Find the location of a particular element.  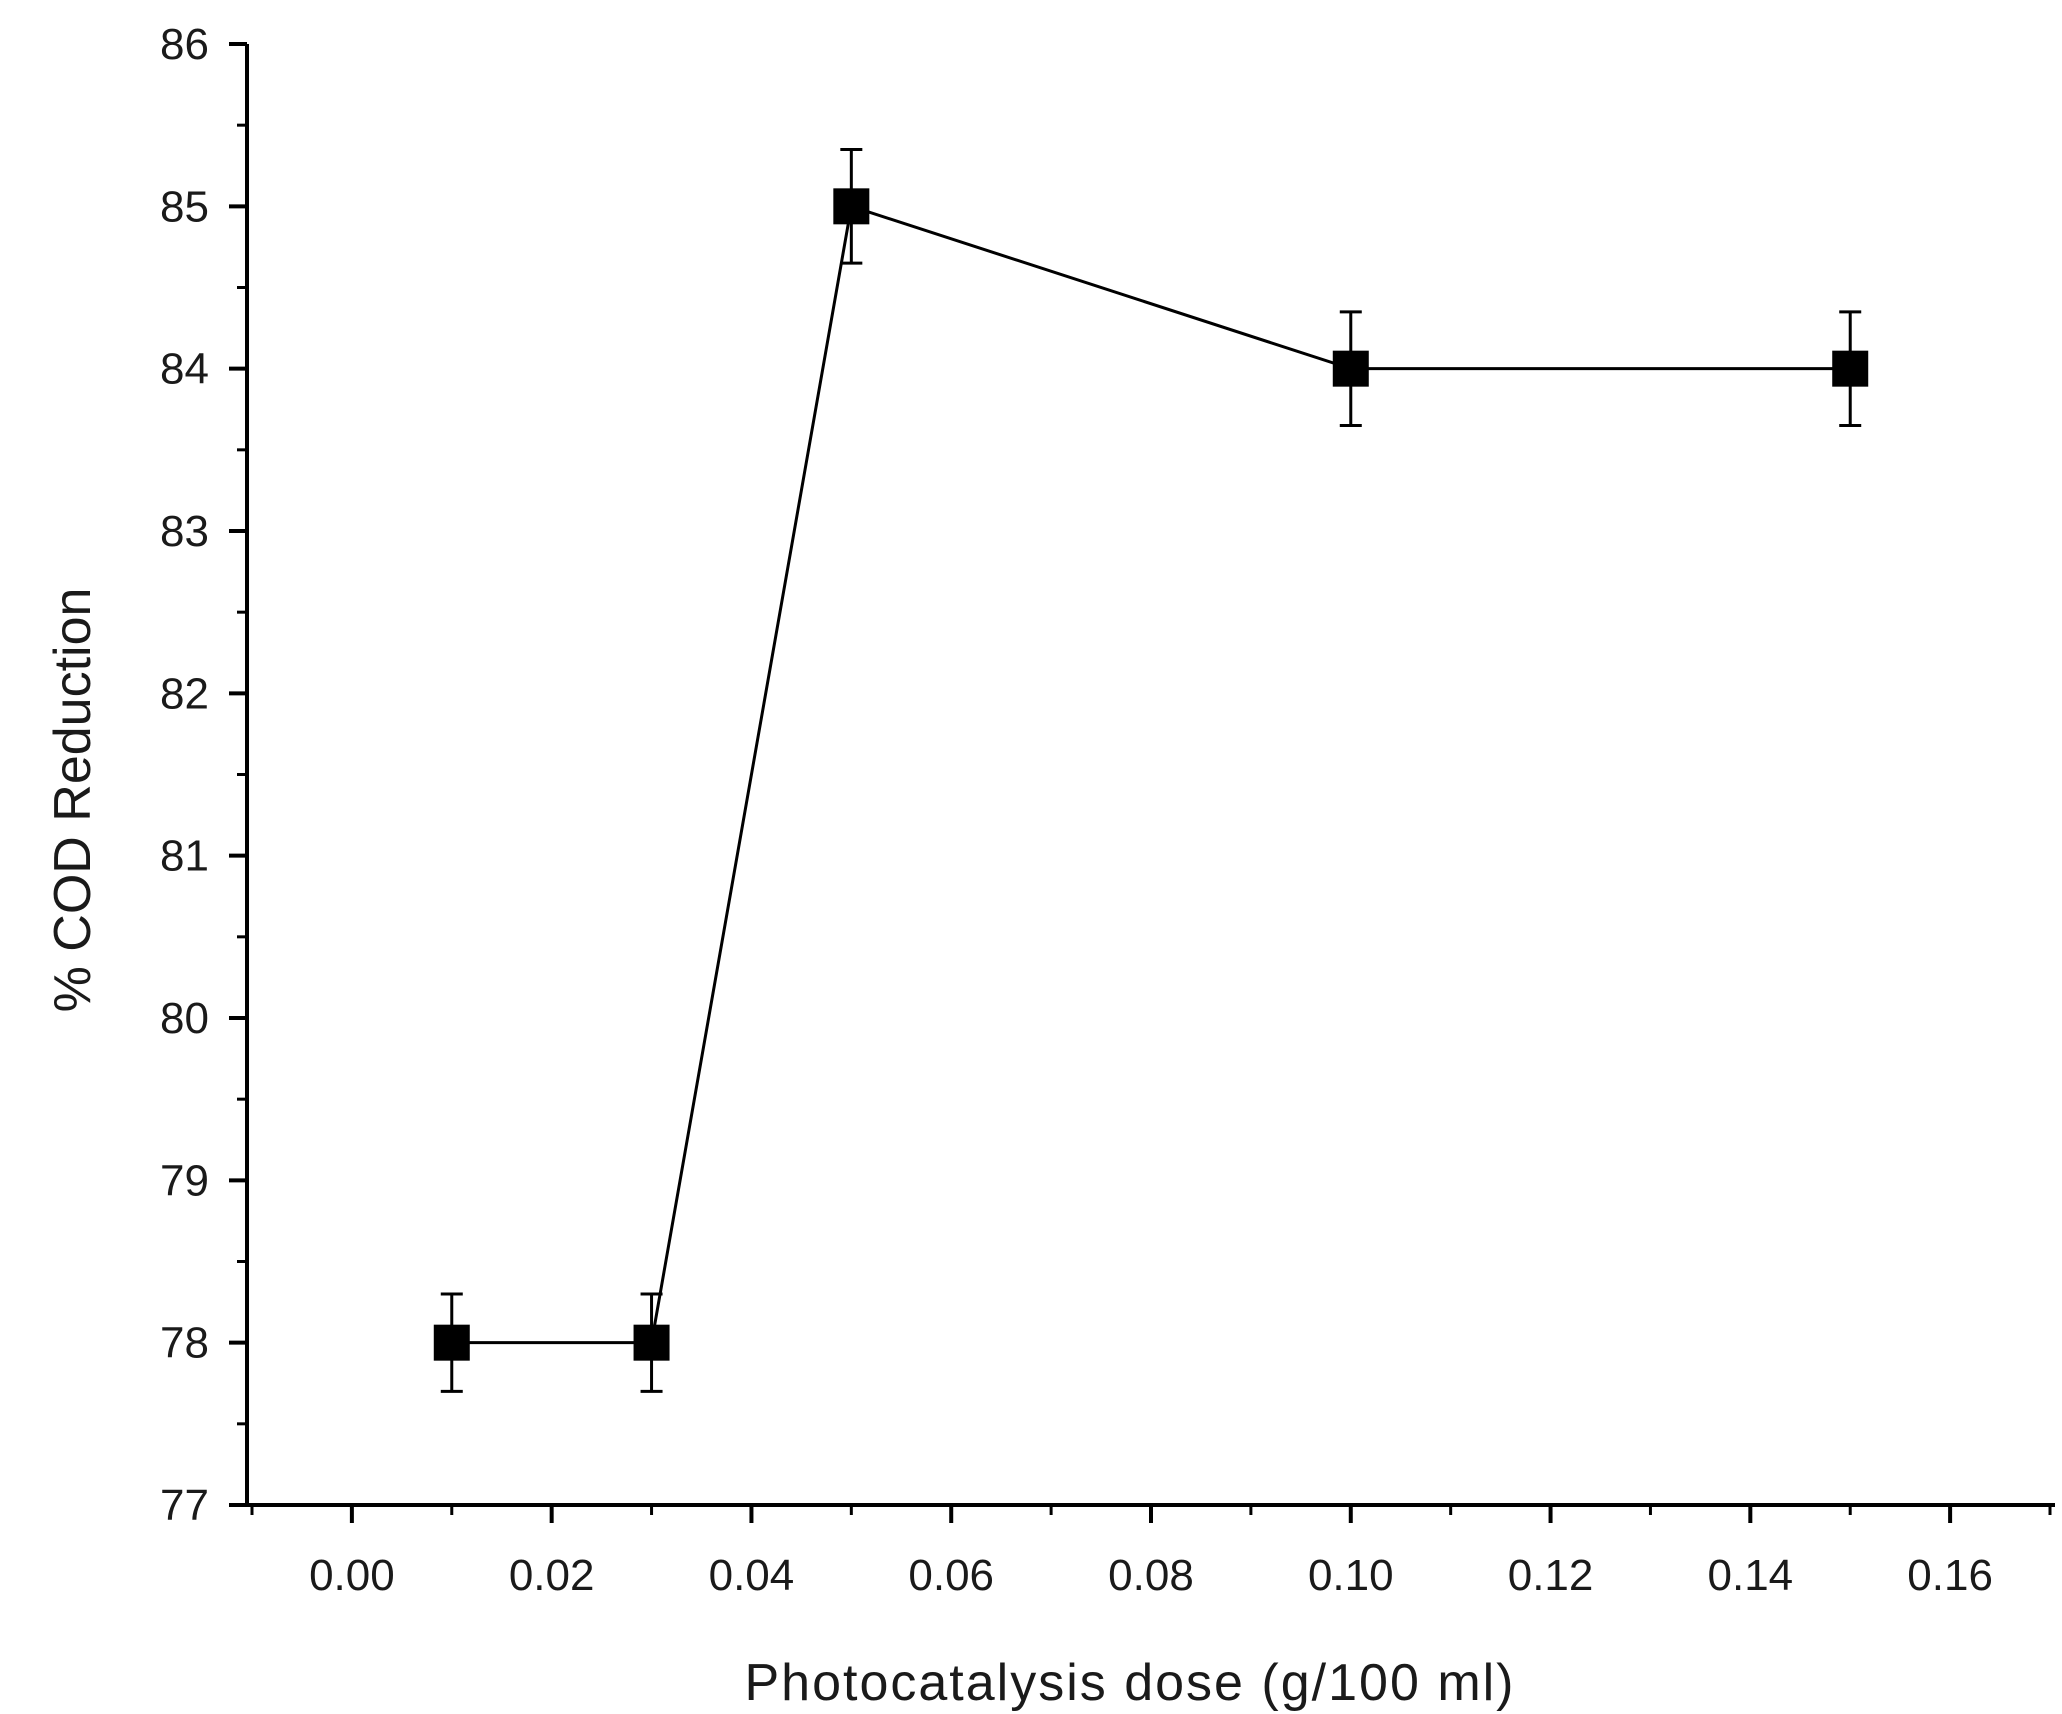

x-tick-label: 0.00 is located at coordinates (352, 1575).